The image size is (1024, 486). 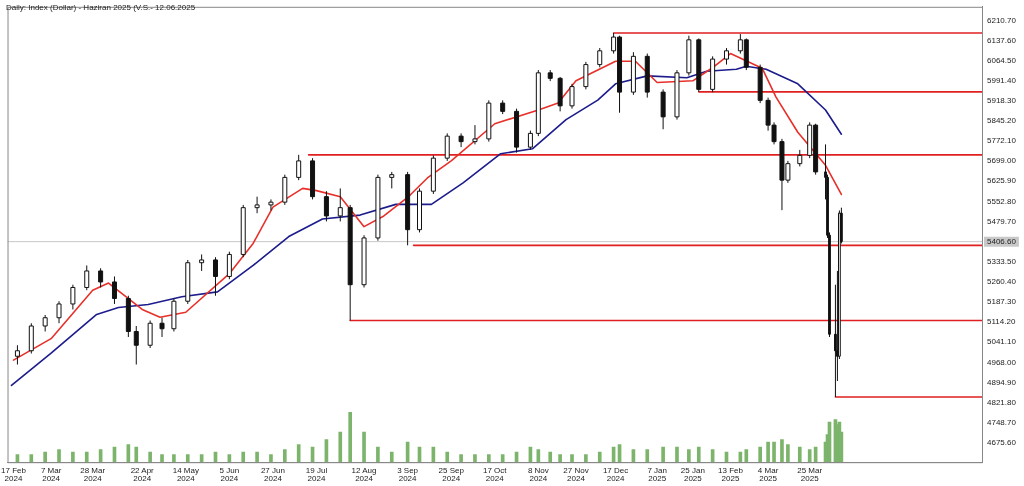 I want to click on y-tick-label: 5699.00, so click(x=1002, y=161).